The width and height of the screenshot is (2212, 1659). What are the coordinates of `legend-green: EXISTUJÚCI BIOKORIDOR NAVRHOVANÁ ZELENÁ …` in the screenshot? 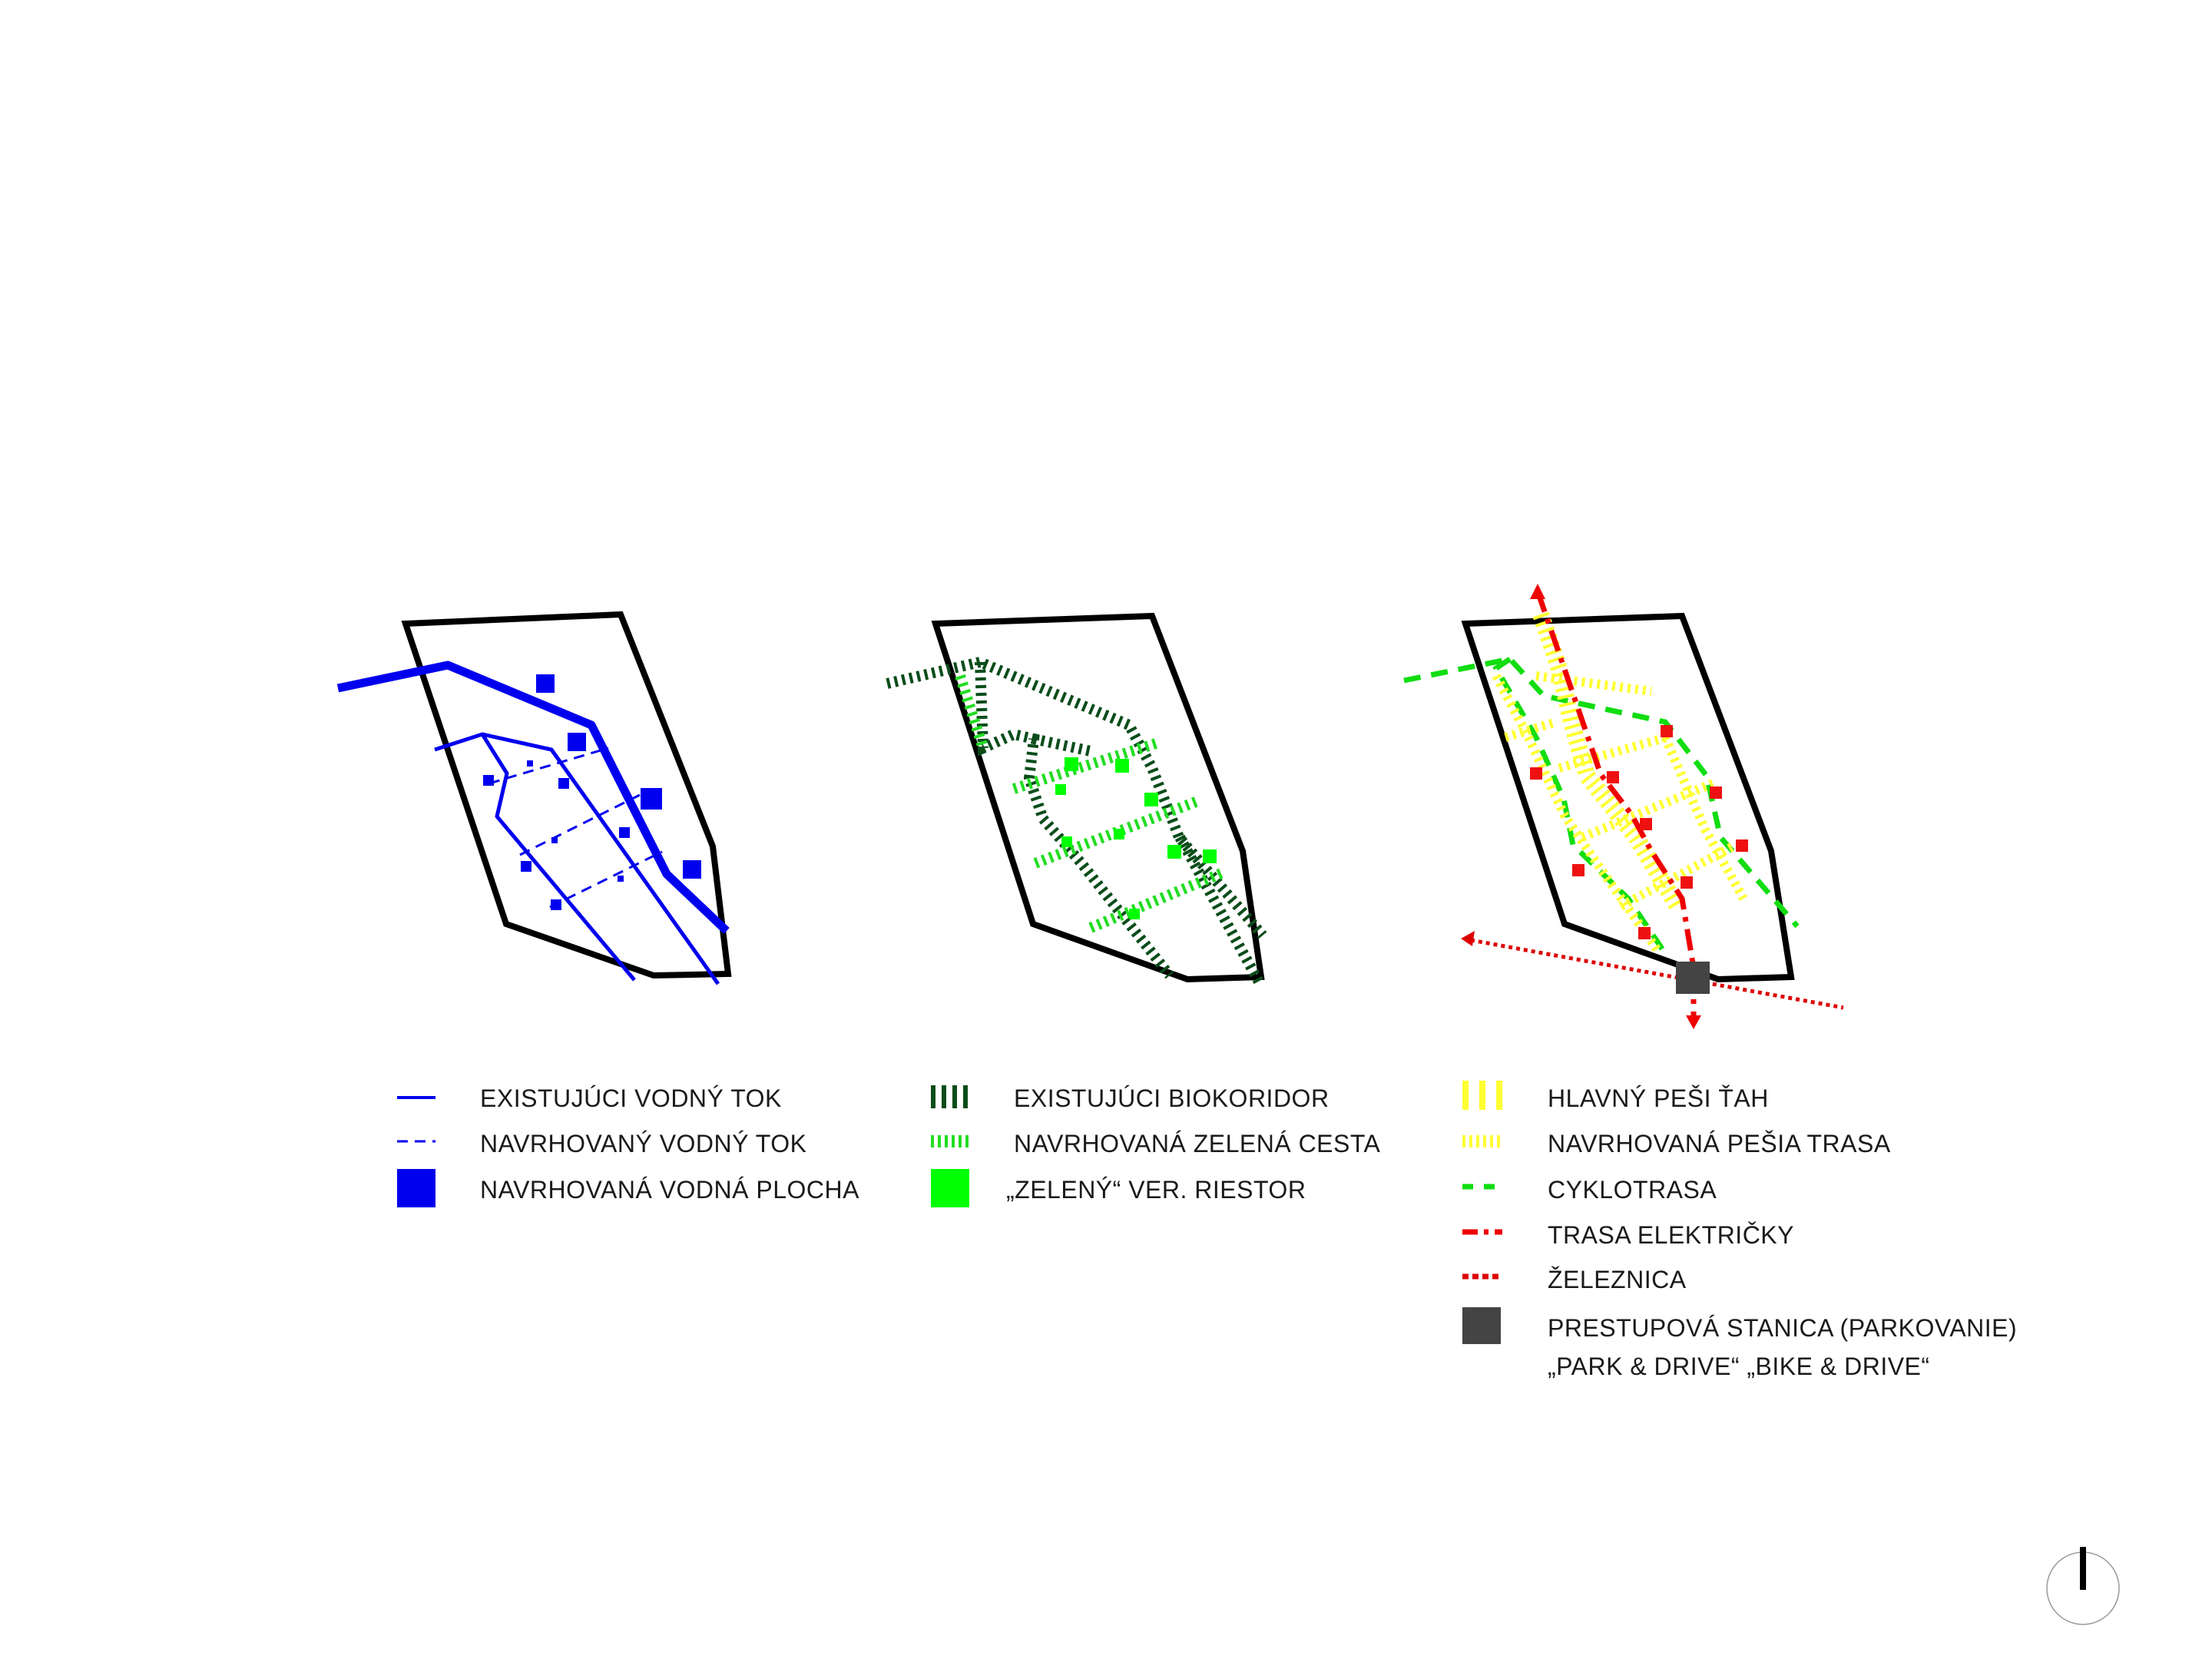 It's located at (1156, 1146).